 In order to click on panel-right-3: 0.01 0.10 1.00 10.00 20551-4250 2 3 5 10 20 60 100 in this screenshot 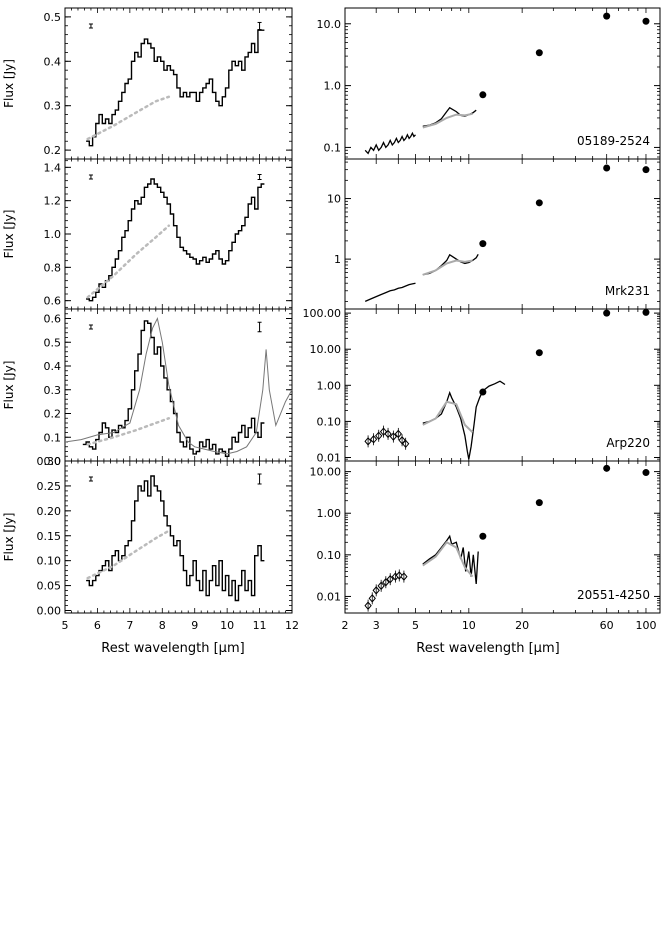, I will do `click(485, 546)`.